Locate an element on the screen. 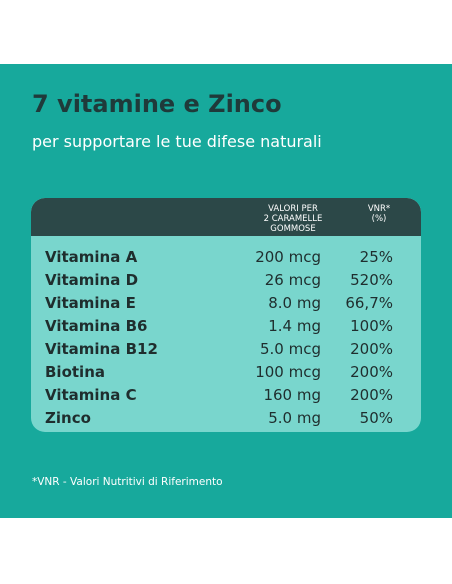  page-subtitle: per supportare le tue difese naturali is located at coordinates (177, 141).